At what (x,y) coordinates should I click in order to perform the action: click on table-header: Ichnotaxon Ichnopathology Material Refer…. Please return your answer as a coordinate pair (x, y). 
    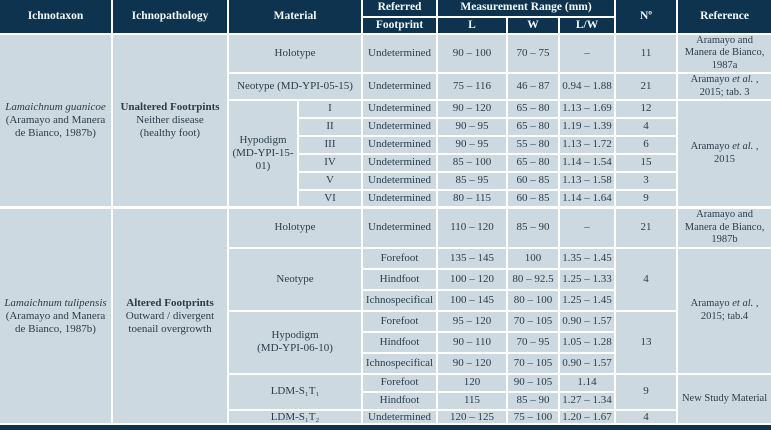
    Looking at the image, I should click on (385, 17).